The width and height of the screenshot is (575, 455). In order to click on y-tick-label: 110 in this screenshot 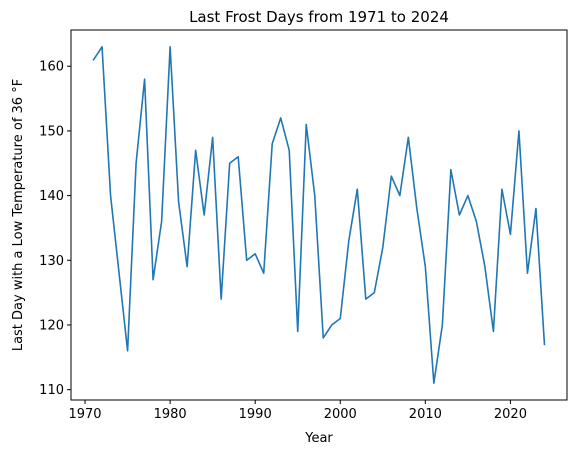, I will do `click(51, 390)`.